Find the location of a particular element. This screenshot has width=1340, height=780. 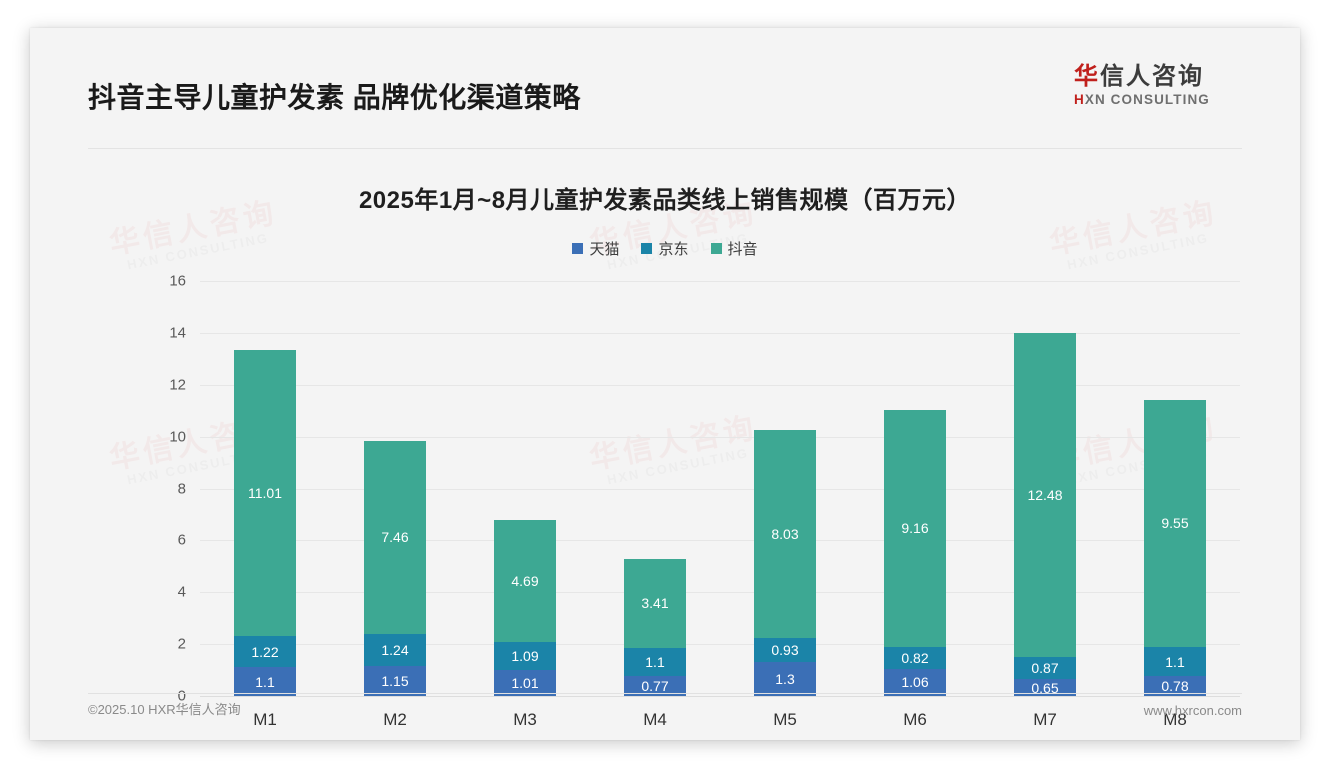

bar-segment-抖音: 4.69 is located at coordinates (525, 580).